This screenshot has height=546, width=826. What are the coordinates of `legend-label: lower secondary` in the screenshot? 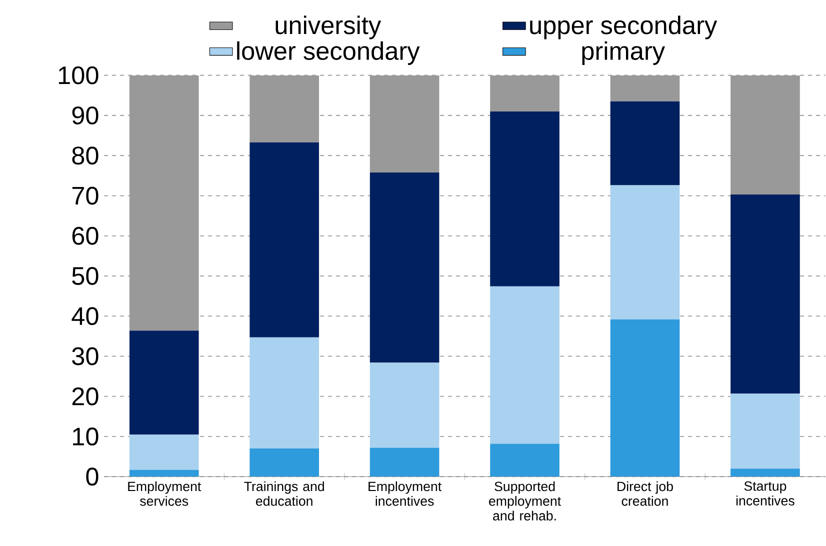 It's located at (328, 53).